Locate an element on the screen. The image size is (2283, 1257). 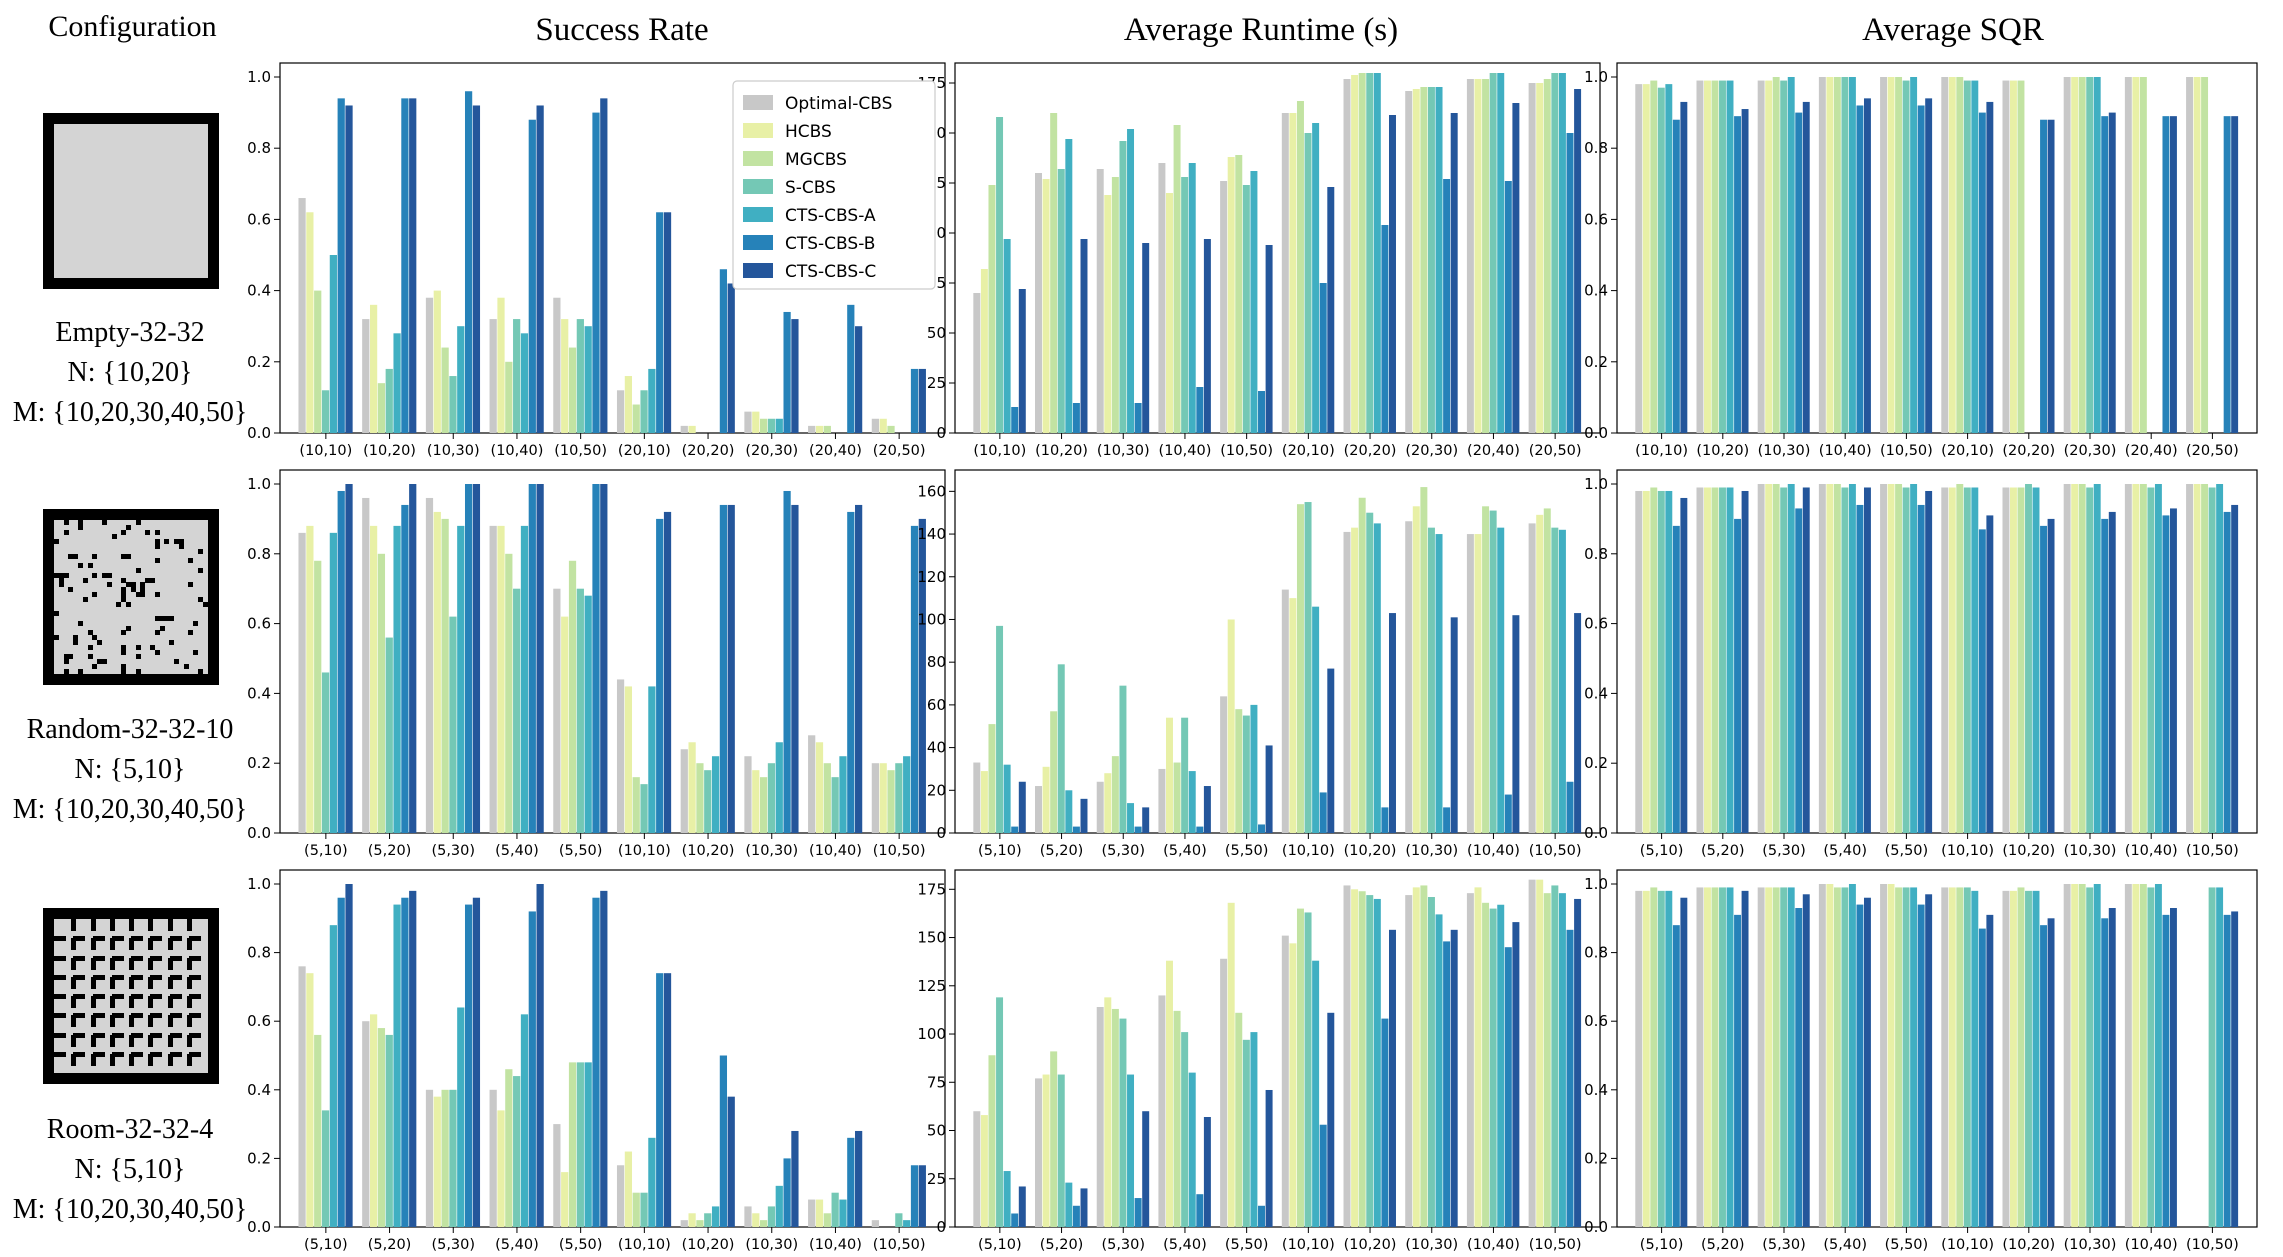
x-tick-label: (5,20) is located at coordinates (1723, 1245).